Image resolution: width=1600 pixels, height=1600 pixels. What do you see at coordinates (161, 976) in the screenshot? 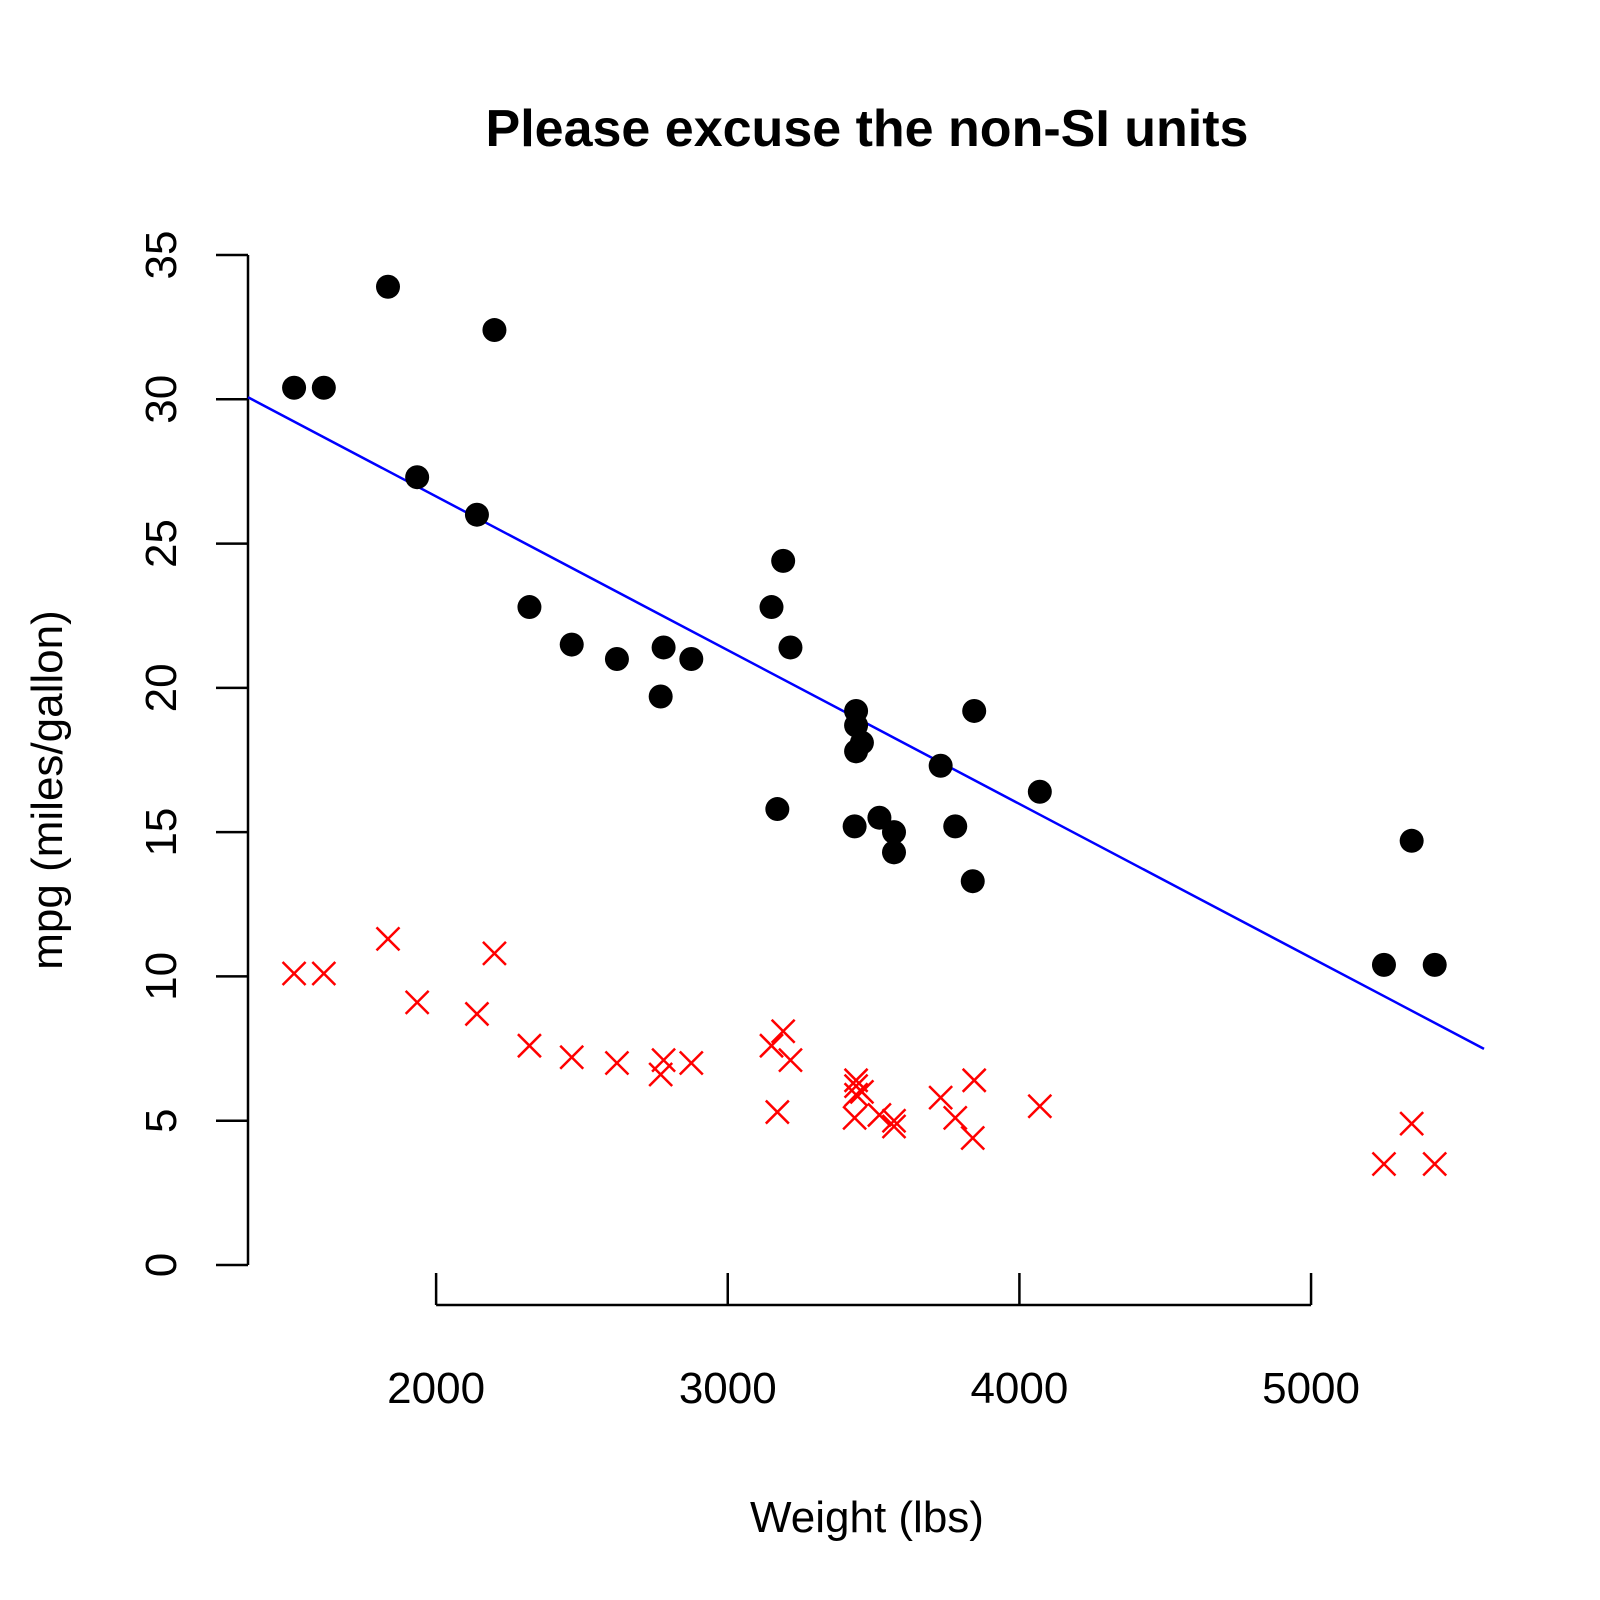
I see `y-tick-label: 10` at bounding box center [161, 976].